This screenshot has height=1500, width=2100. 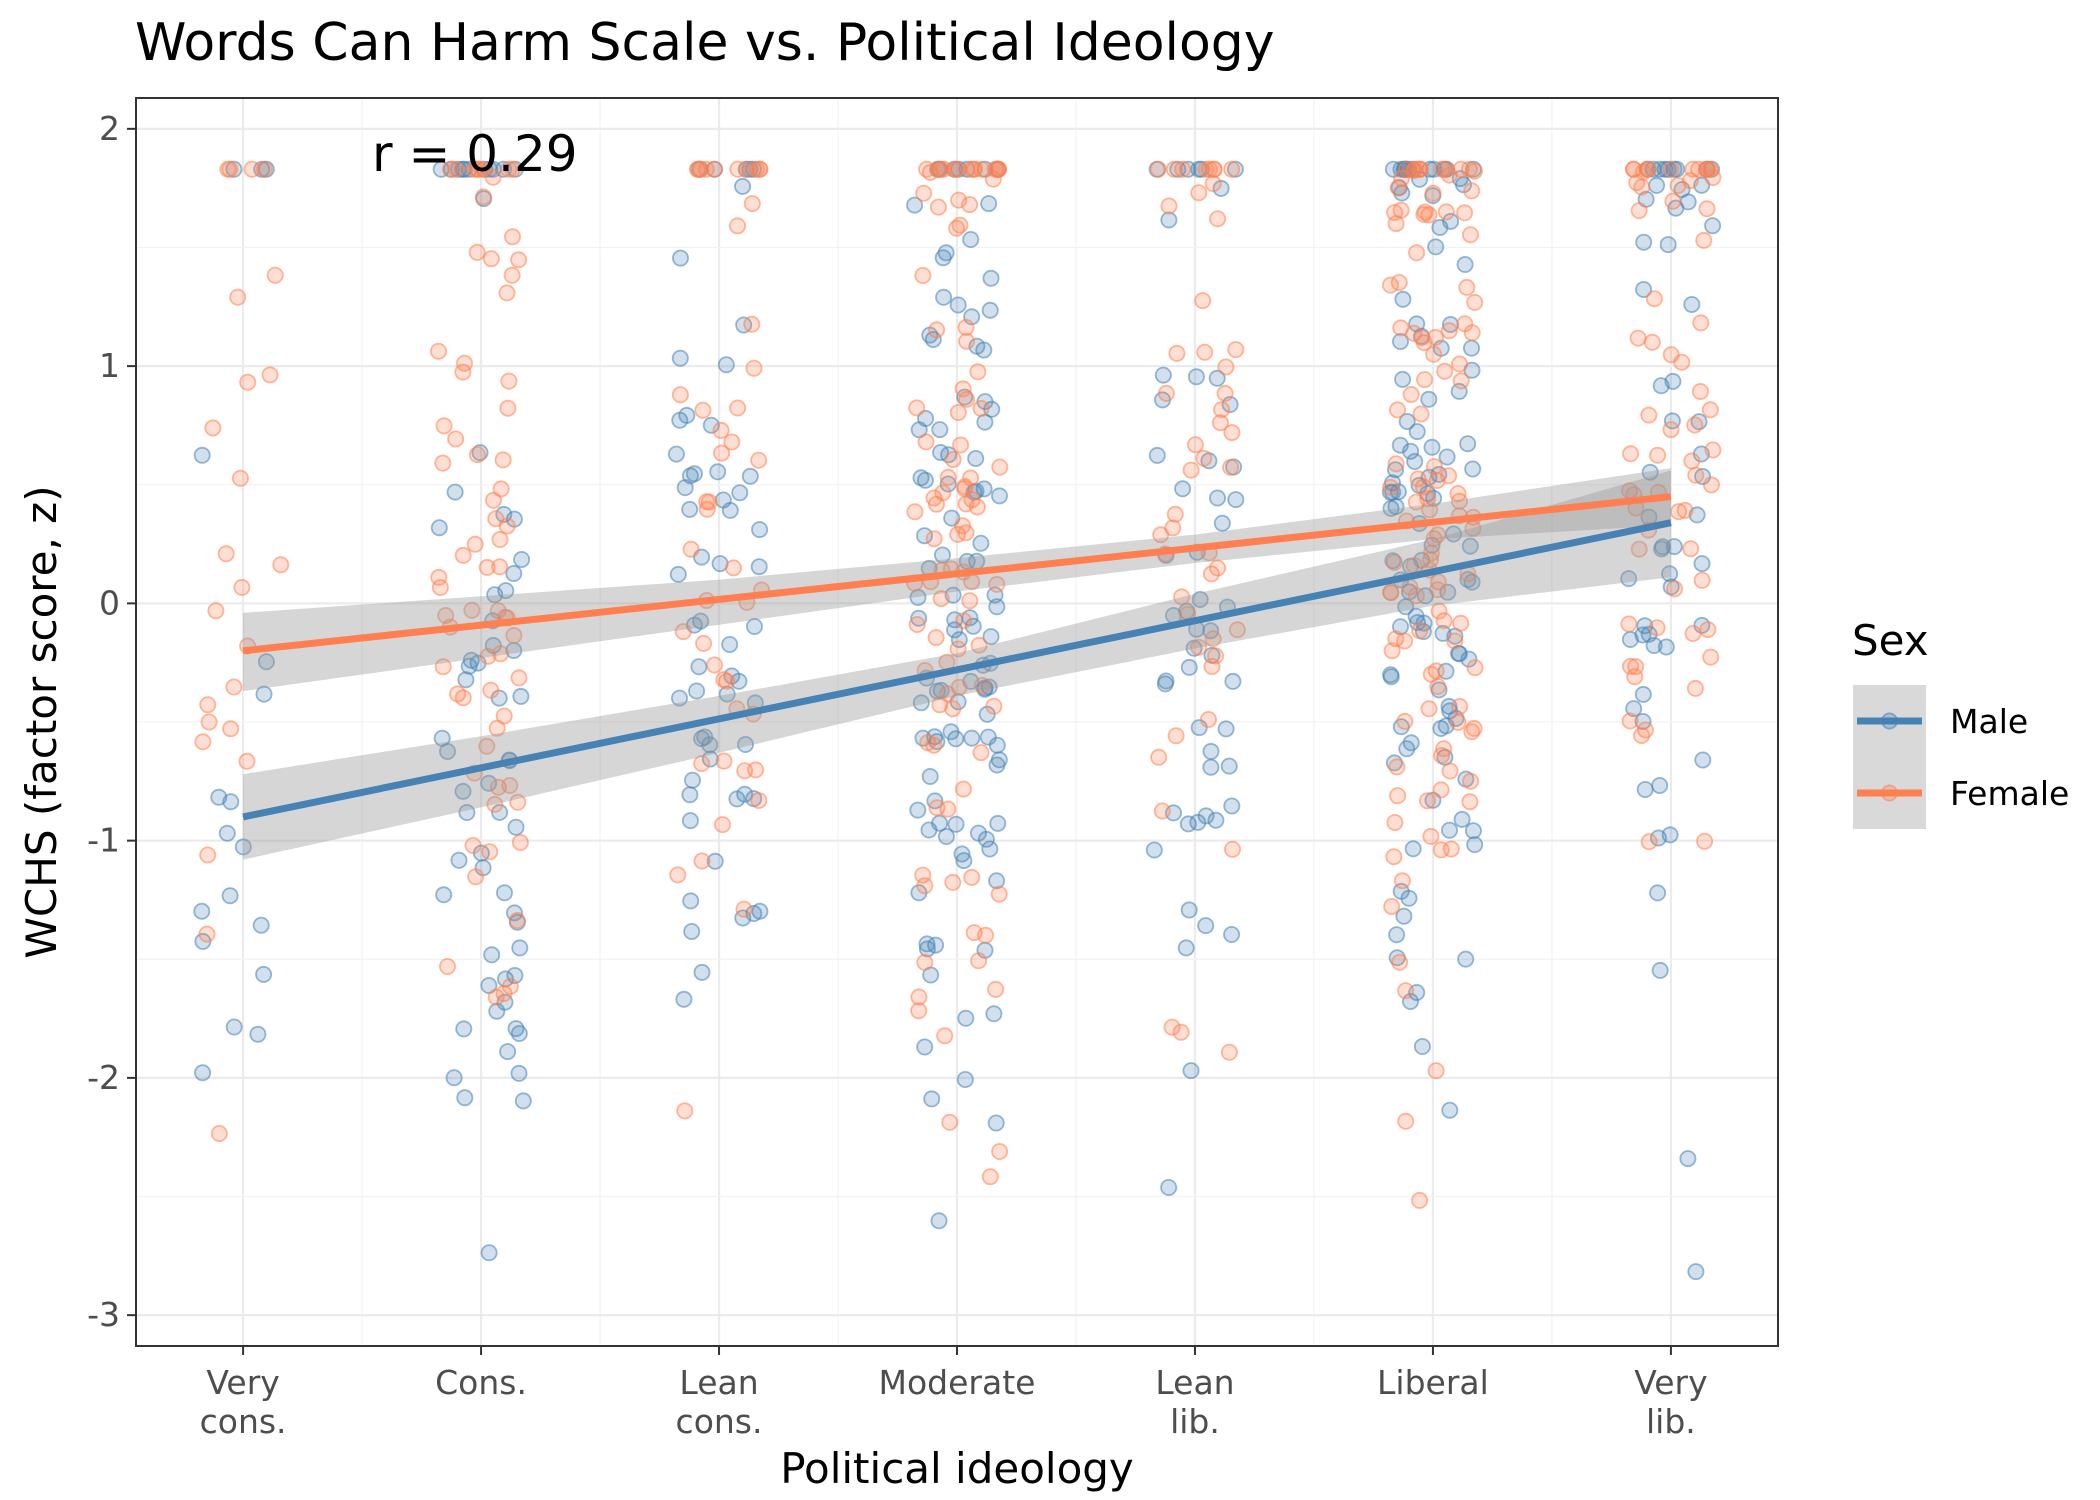 What do you see at coordinates (109, 365) in the screenshot?
I see `y-tick-label: 1` at bounding box center [109, 365].